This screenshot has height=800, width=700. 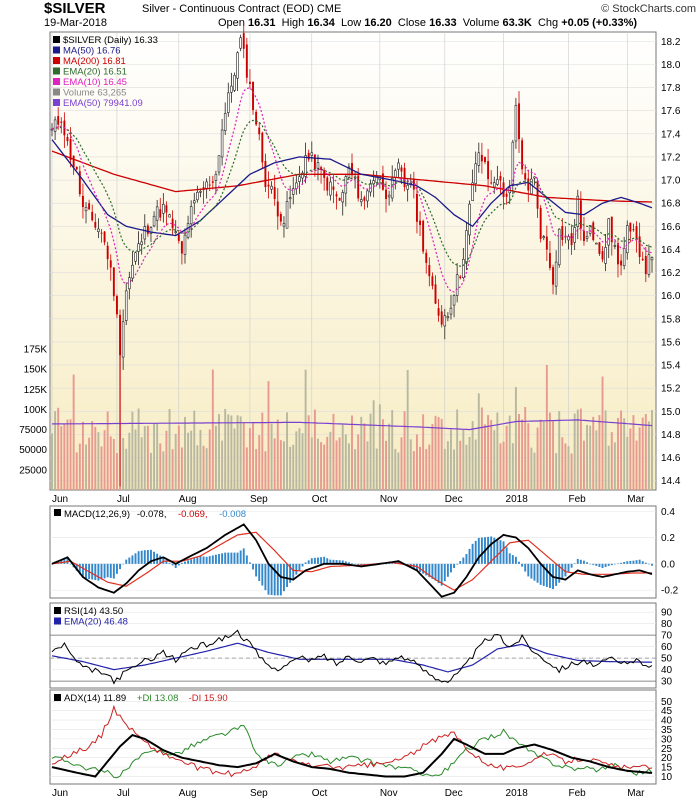 What do you see at coordinates (352, 741) in the screenshot?
I see `minus-di-line` at bounding box center [352, 741].